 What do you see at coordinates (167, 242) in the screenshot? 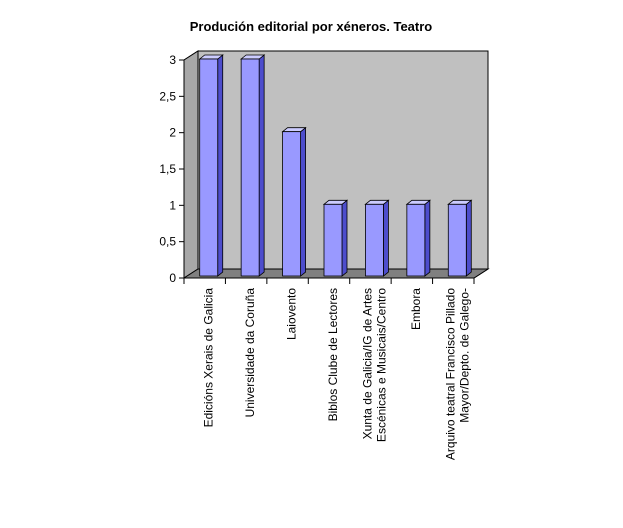
I see `y-tick-label: 0,5` at bounding box center [167, 242].